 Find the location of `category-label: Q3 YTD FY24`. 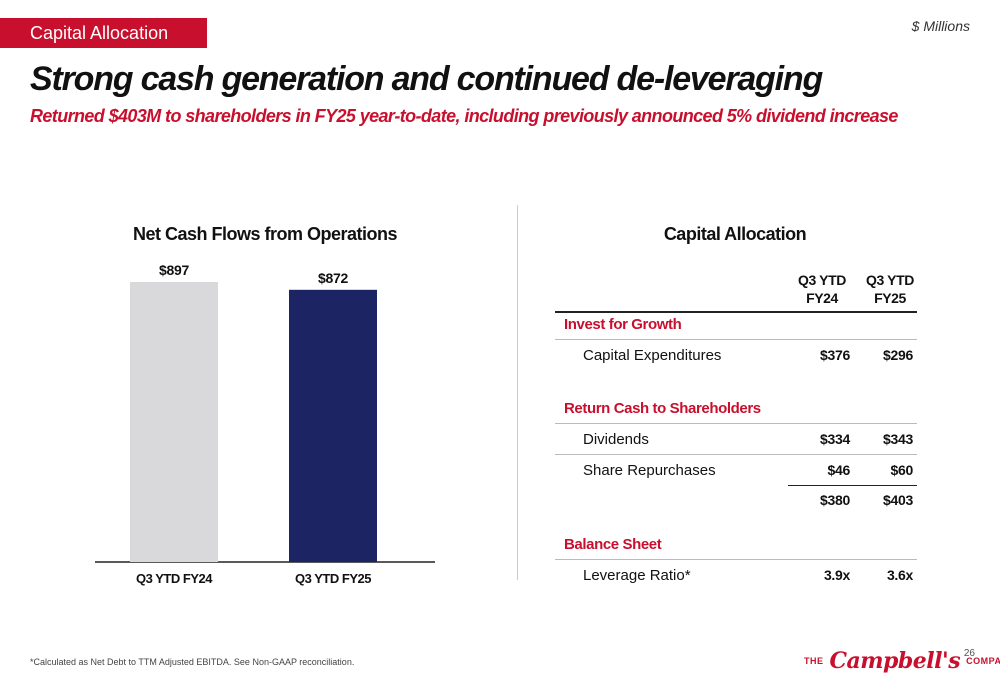

category-label: Q3 YTD FY24 is located at coordinates (174, 578).